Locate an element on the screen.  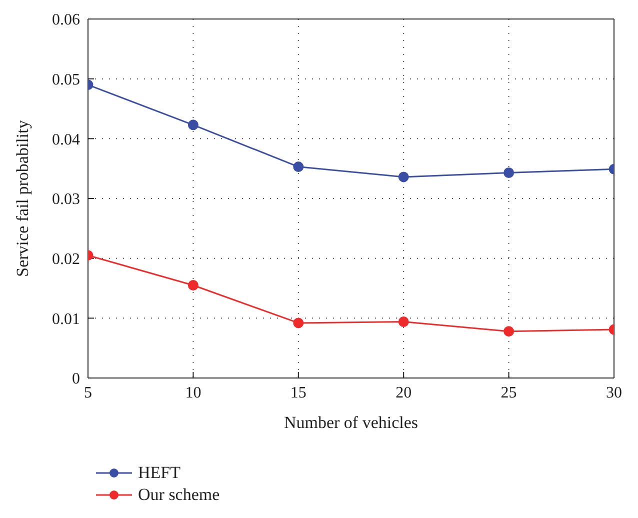
y-tick-label: 0.02 is located at coordinates (66, 259).